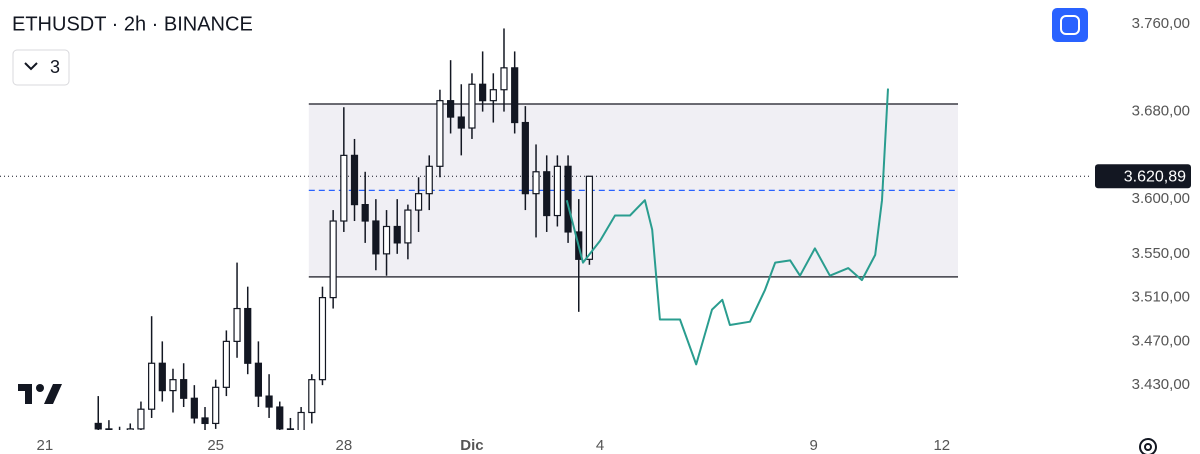  I want to click on last-price-badge, so click(1143, 176).